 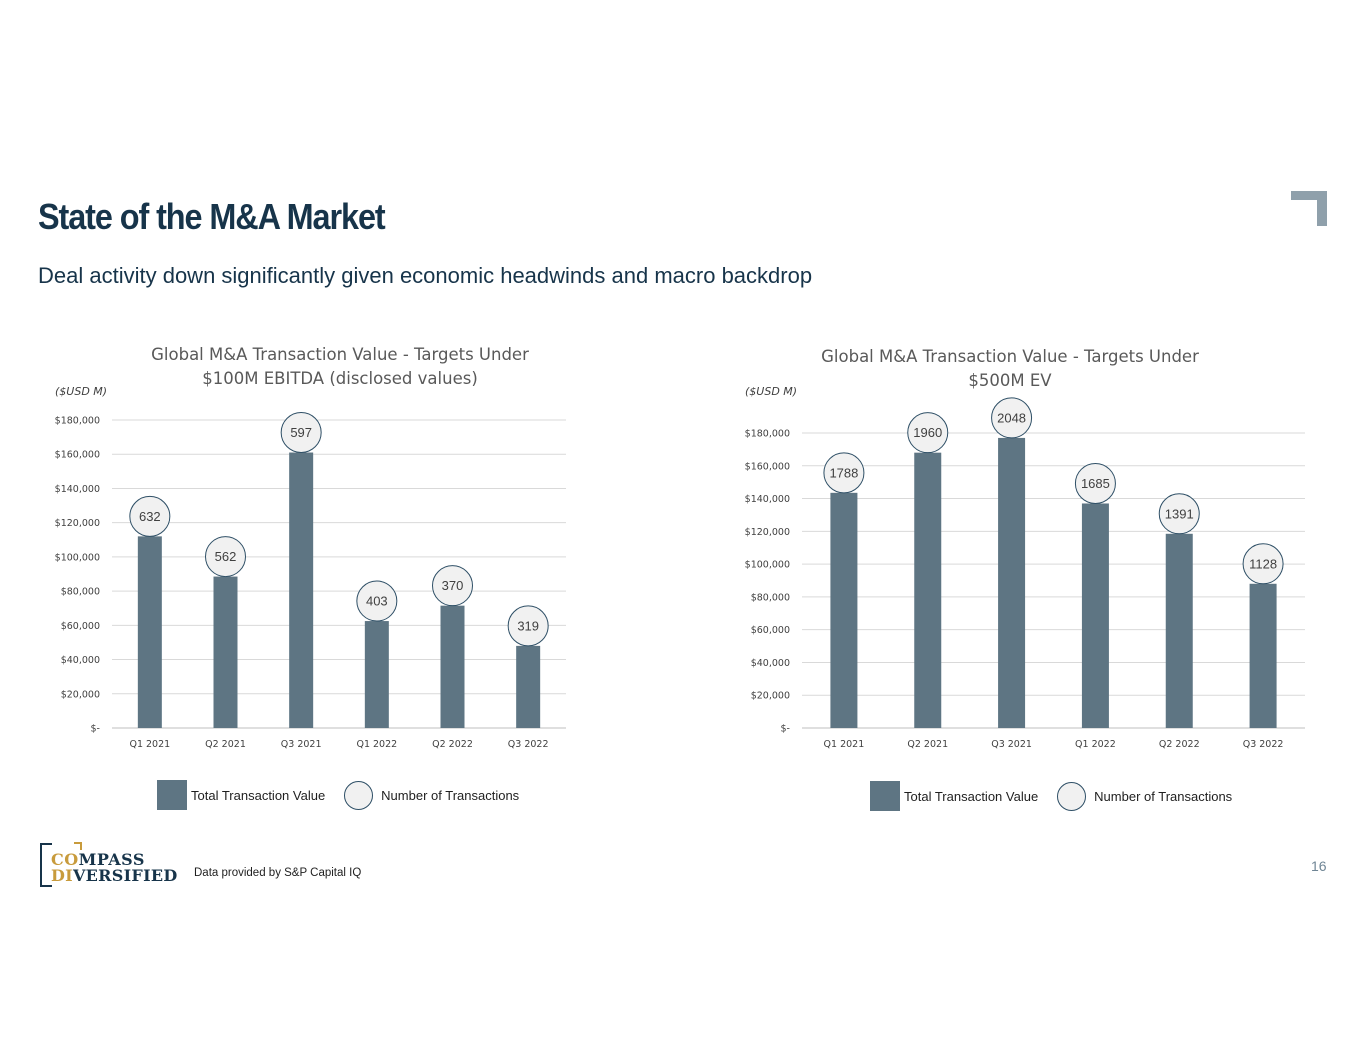 I want to click on count-label: 1391, so click(x=1179, y=513).